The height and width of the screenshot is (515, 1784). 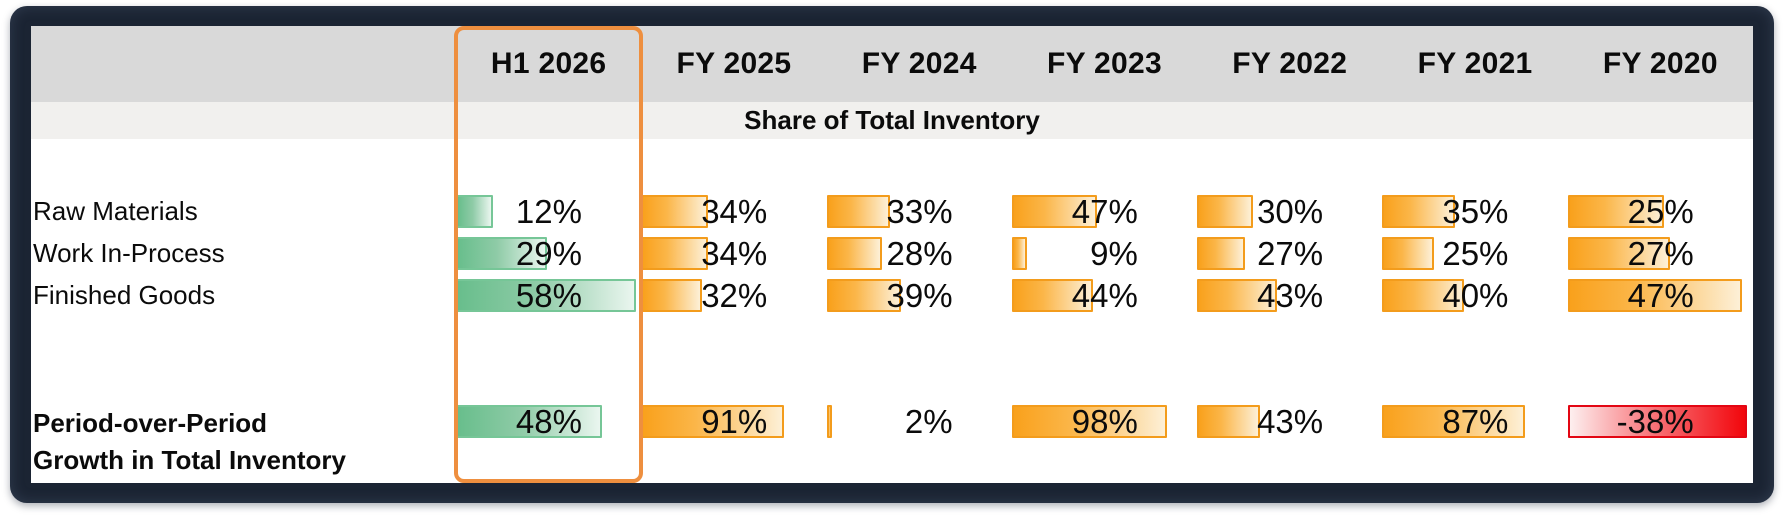 I want to click on growth-cell-fy-2021: 87%, so click(x=1474, y=421).